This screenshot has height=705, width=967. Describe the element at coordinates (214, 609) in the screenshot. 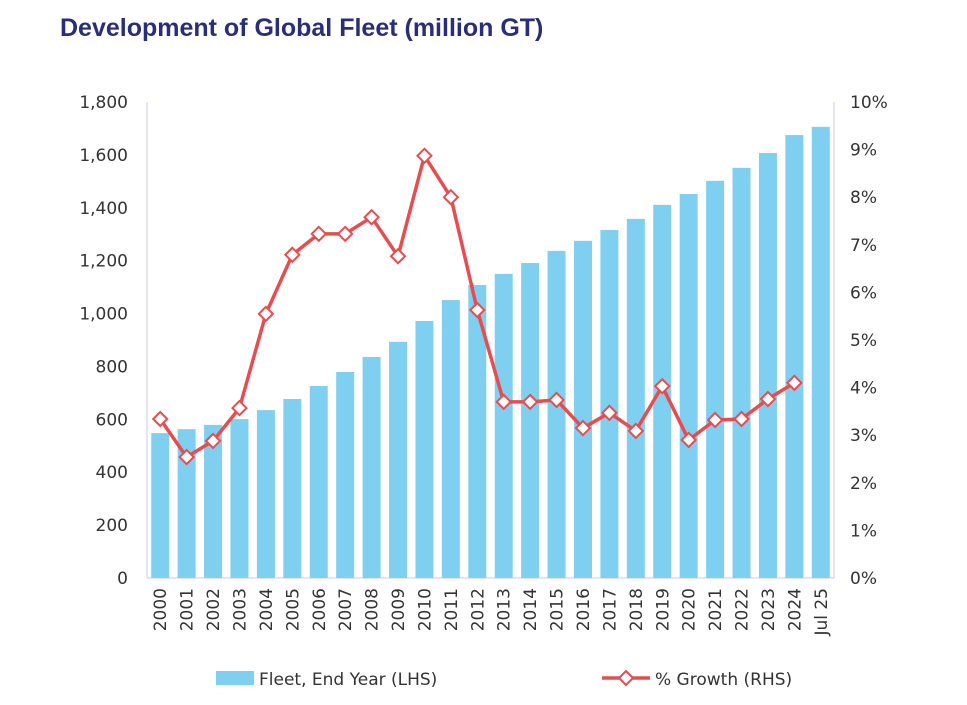

I see `x-tick-label: 2002` at that location.